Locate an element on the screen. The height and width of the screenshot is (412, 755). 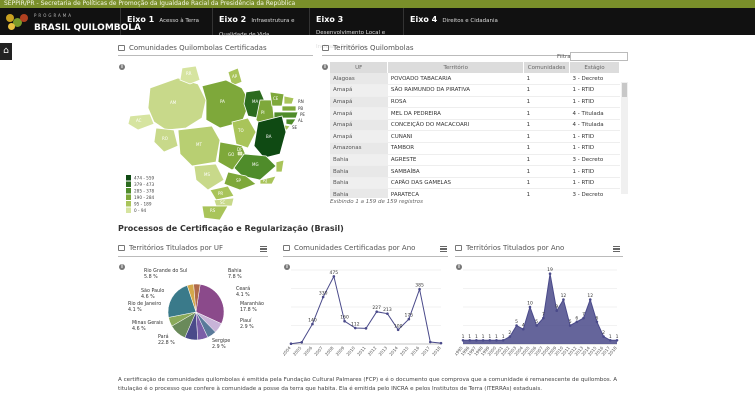
state-rn is located at coordinates (289, 100).